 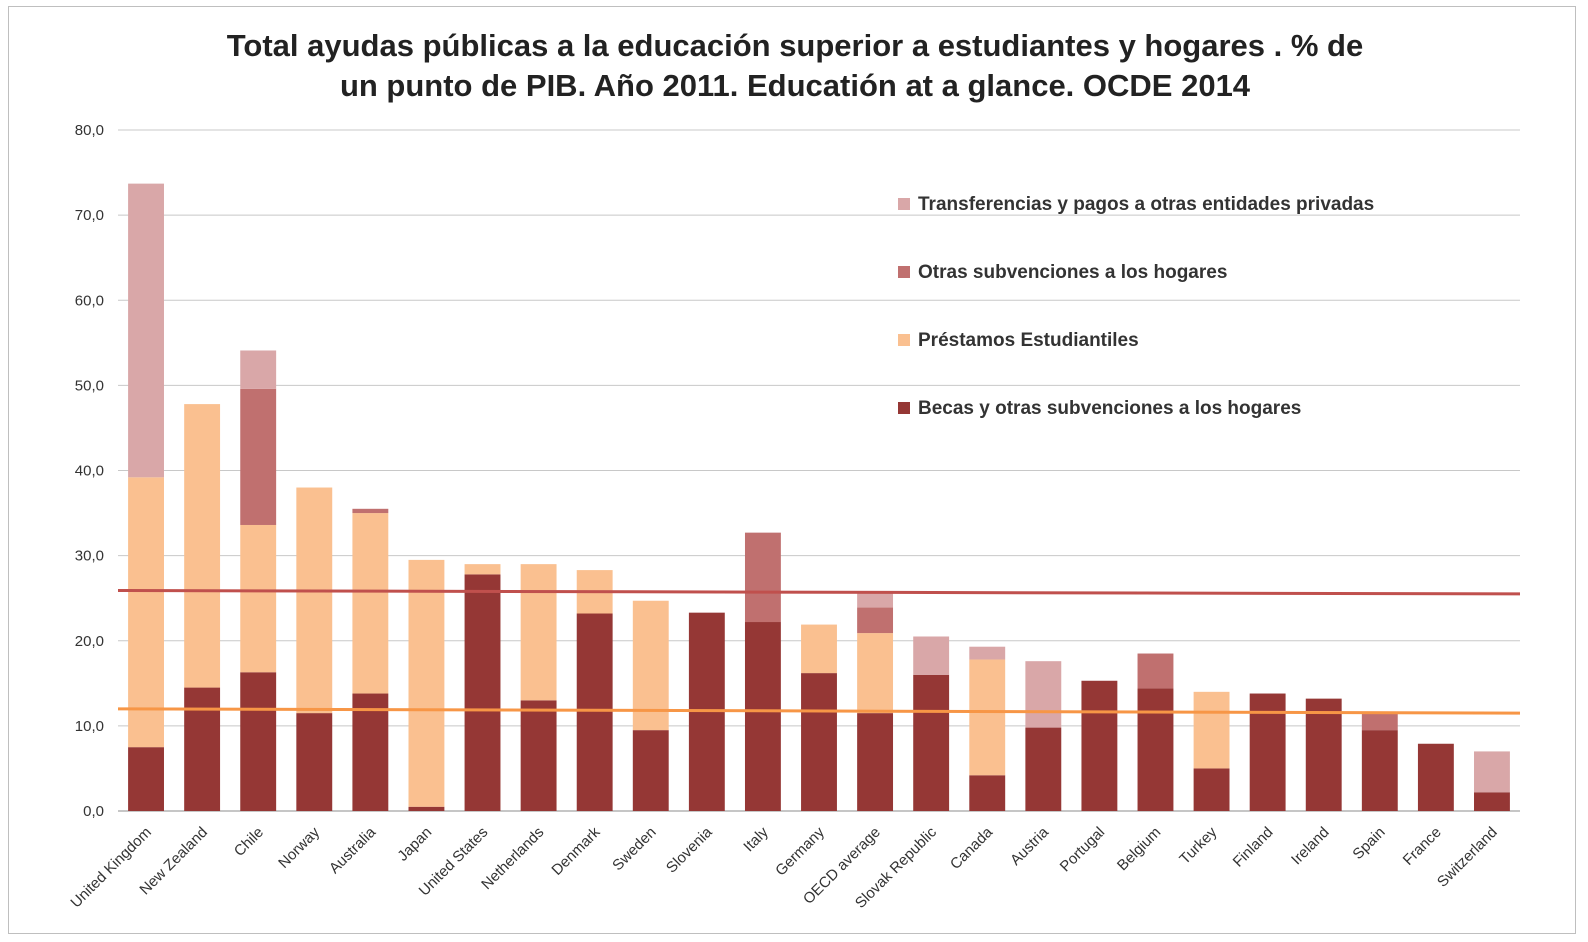 What do you see at coordinates (1310, 846) in the screenshot?
I see `x-tick-label: Ireland` at bounding box center [1310, 846].